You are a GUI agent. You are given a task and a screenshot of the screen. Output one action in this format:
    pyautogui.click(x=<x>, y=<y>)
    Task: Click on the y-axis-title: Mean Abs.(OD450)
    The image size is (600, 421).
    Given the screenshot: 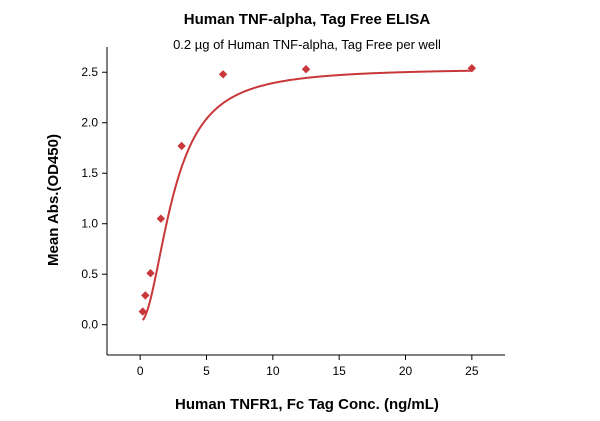 What is the action you would take?
    pyautogui.click(x=53, y=200)
    